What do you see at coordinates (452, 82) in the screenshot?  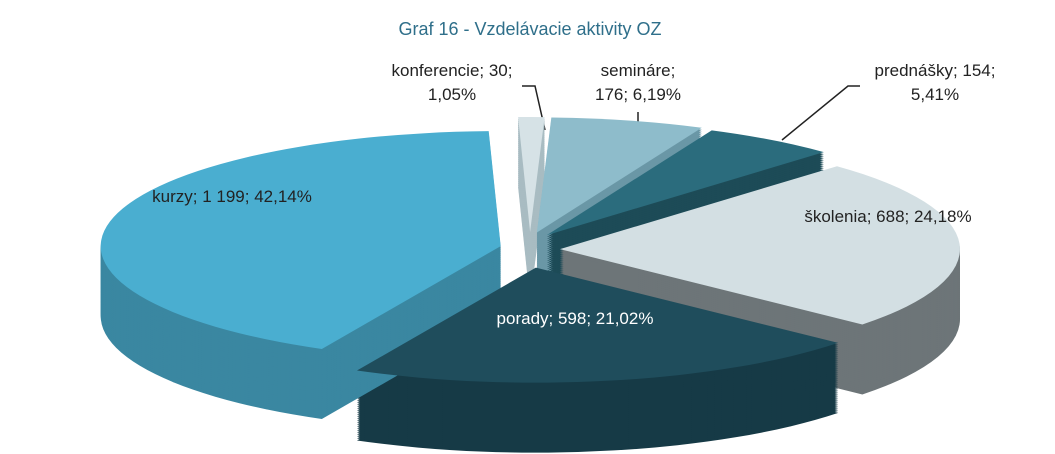 I see `data-label: konferencie; 30; 1,05%` at bounding box center [452, 82].